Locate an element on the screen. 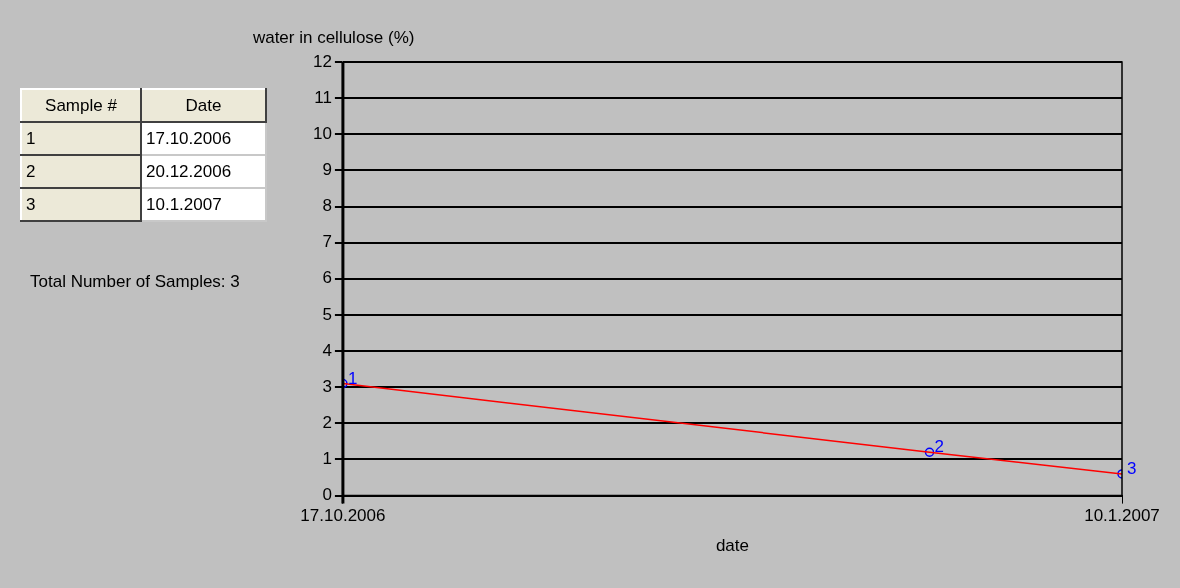 The width and height of the screenshot is (1180, 588). y-tick-label: 10 is located at coordinates (322, 133).